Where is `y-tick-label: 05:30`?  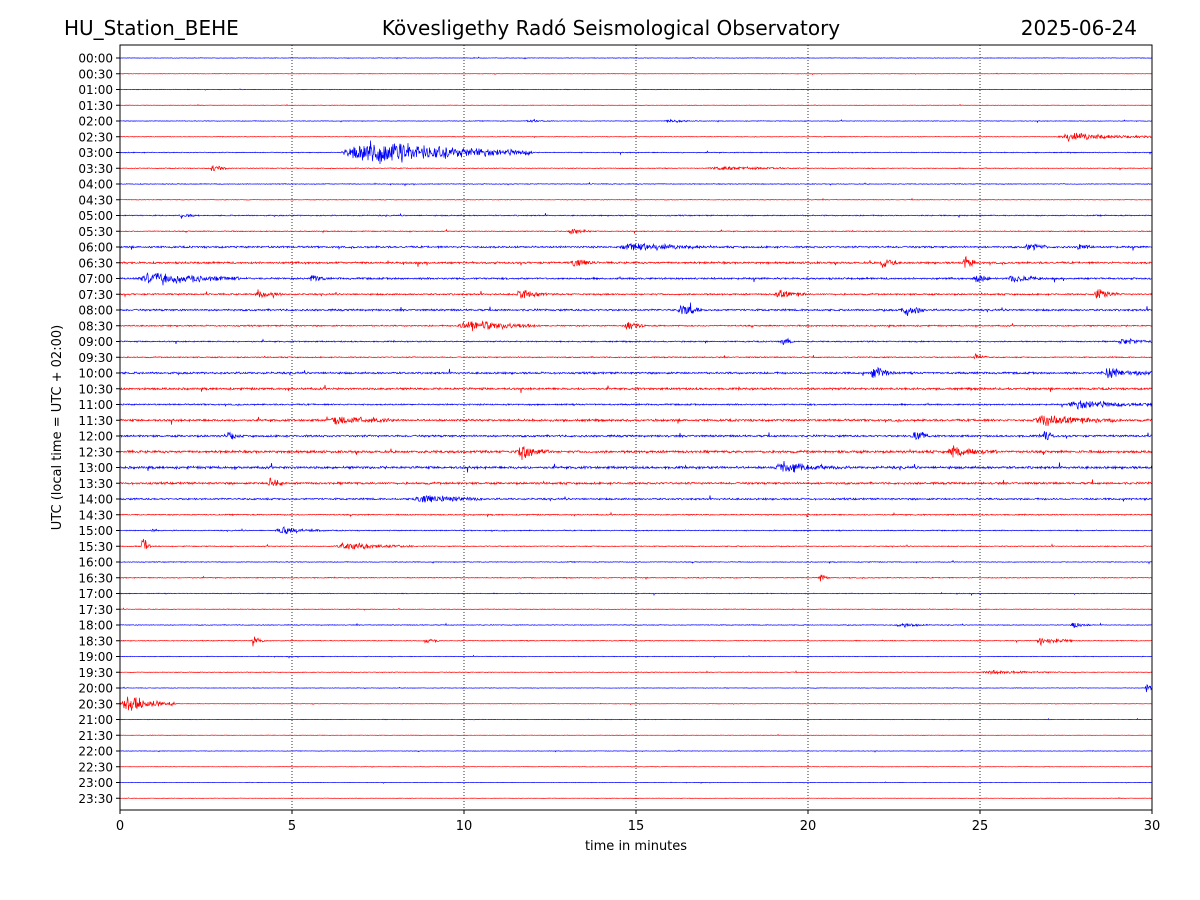 y-tick-label: 05:30 is located at coordinates (95, 232).